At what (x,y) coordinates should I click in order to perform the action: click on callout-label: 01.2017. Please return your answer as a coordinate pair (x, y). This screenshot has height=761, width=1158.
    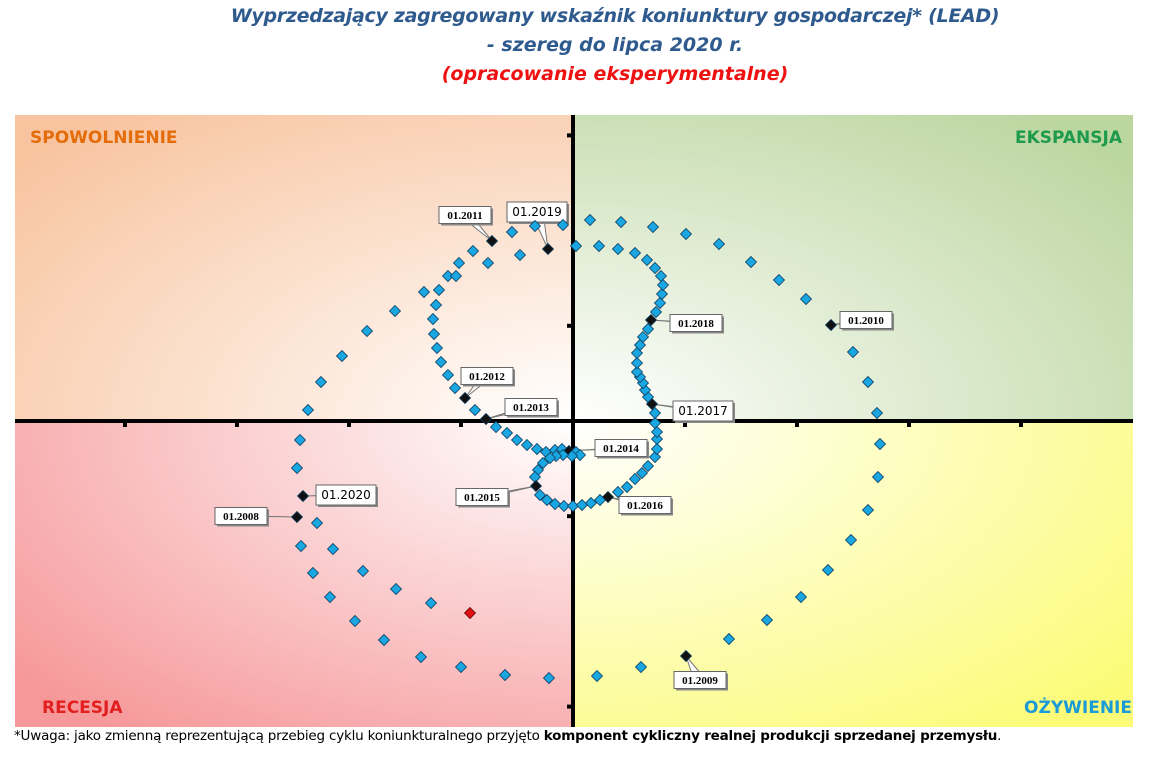
    Looking at the image, I should click on (703, 411).